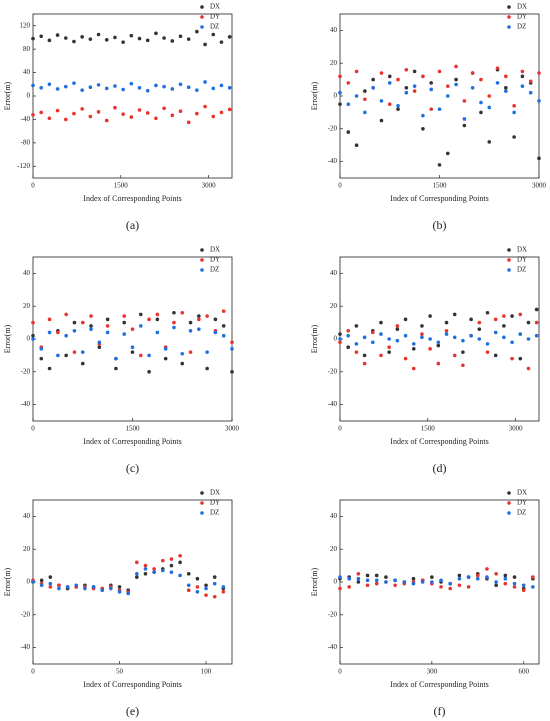 The width and height of the screenshot is (550, 721). Describe the element at coordinates (522, 503) in the screenshot. I see `legend-label: DY` at that location.